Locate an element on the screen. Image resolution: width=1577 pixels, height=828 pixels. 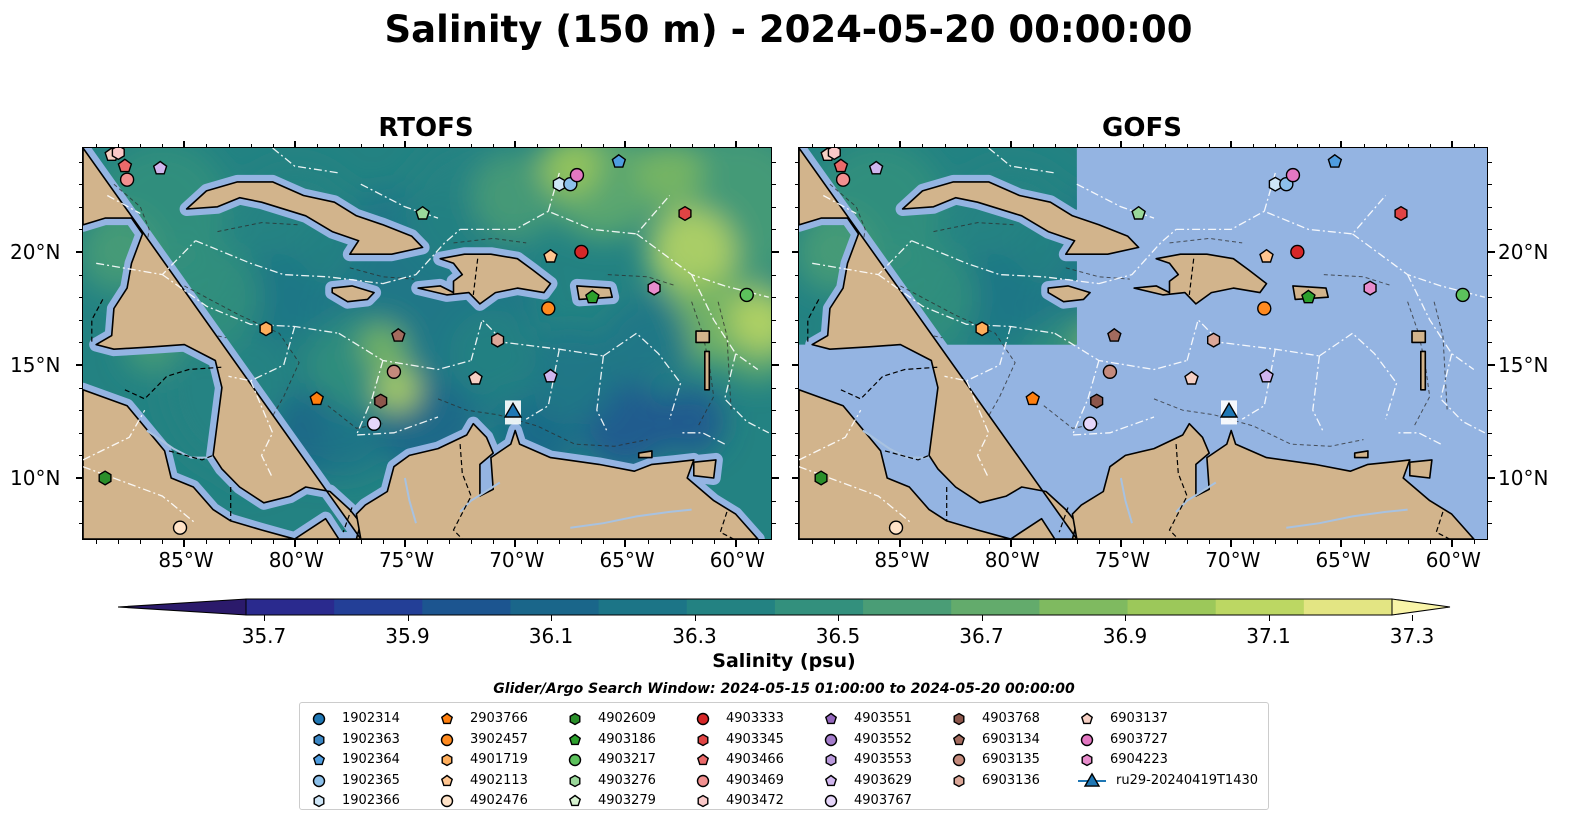
legend-marker-hexagon is located at coordinates (831, 760).